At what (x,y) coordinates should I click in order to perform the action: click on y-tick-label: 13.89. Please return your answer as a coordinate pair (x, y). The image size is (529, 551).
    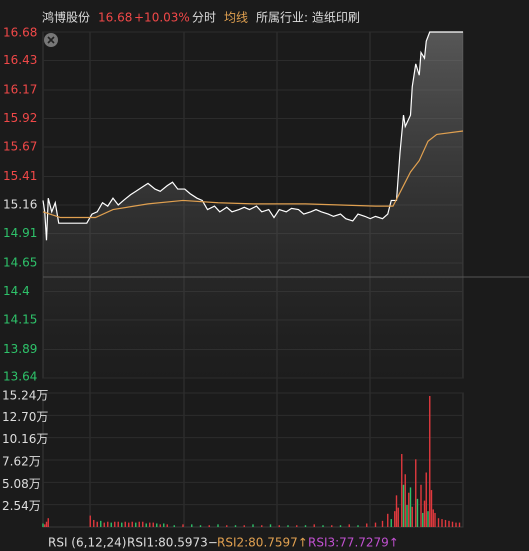
    Looking at the image, I should click on (20, 349).